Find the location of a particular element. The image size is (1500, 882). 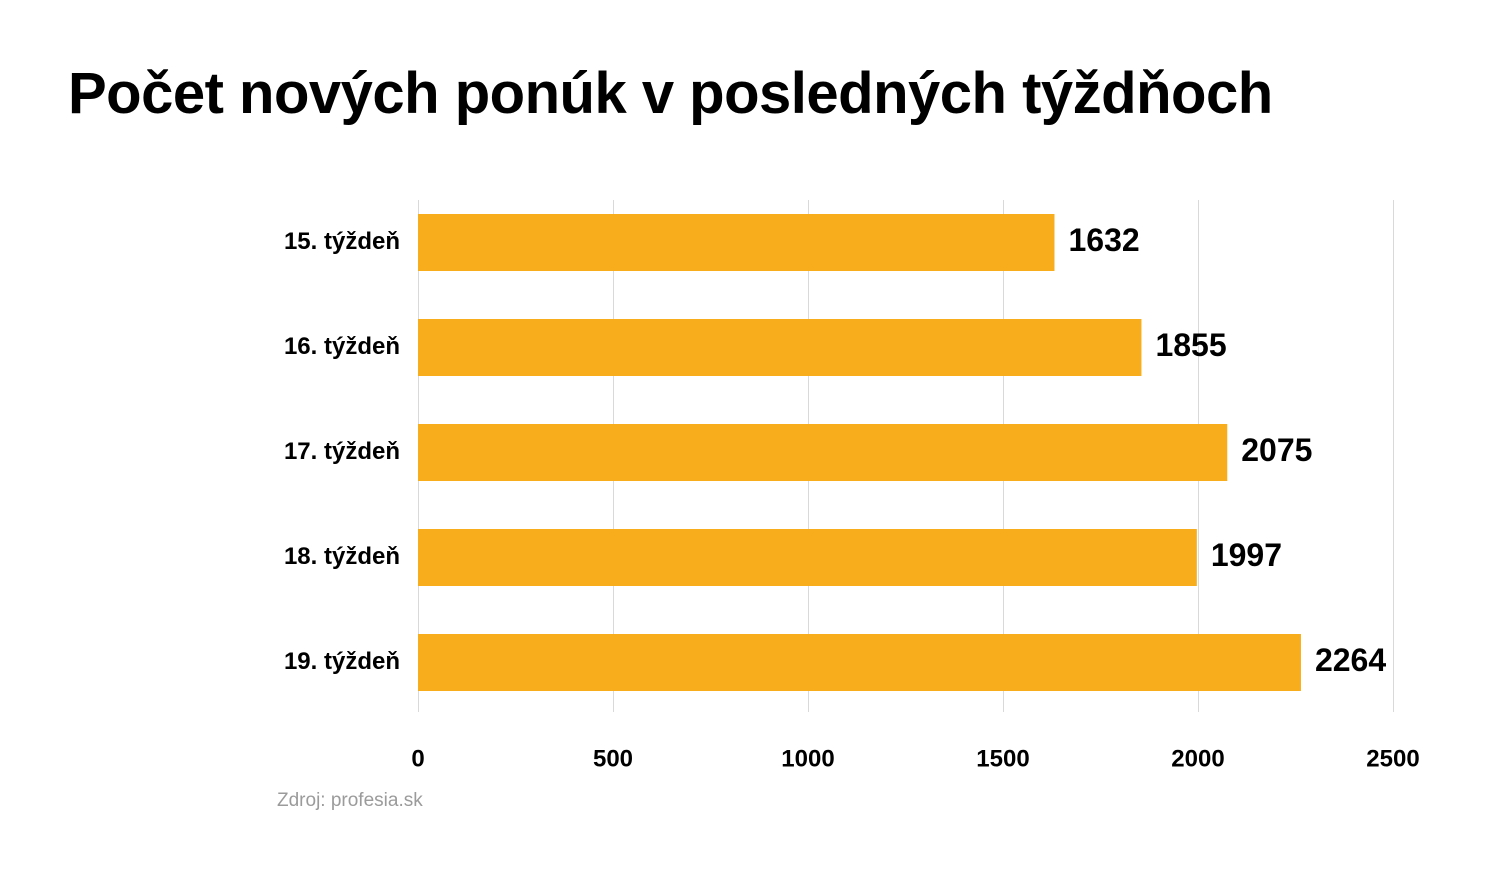

x-tick-label: 1500 is located at coordinates (1002, 758).